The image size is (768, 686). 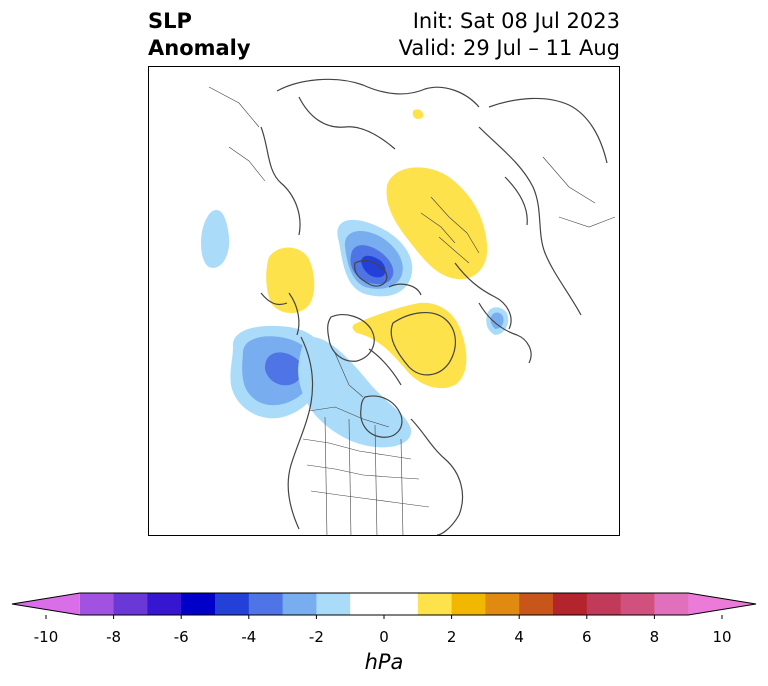 What do you see at coordinates (519, 637) in the screenshot?
I see `colorbar-tick-label: 4` at bounding box center [519, 637].